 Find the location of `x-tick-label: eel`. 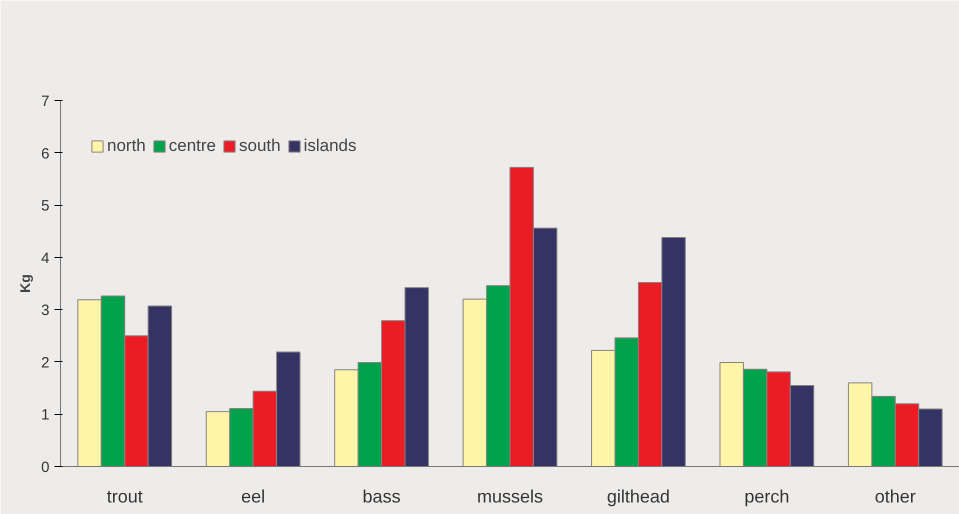

x-tick-label: eel is located at coordinates (253, 496).